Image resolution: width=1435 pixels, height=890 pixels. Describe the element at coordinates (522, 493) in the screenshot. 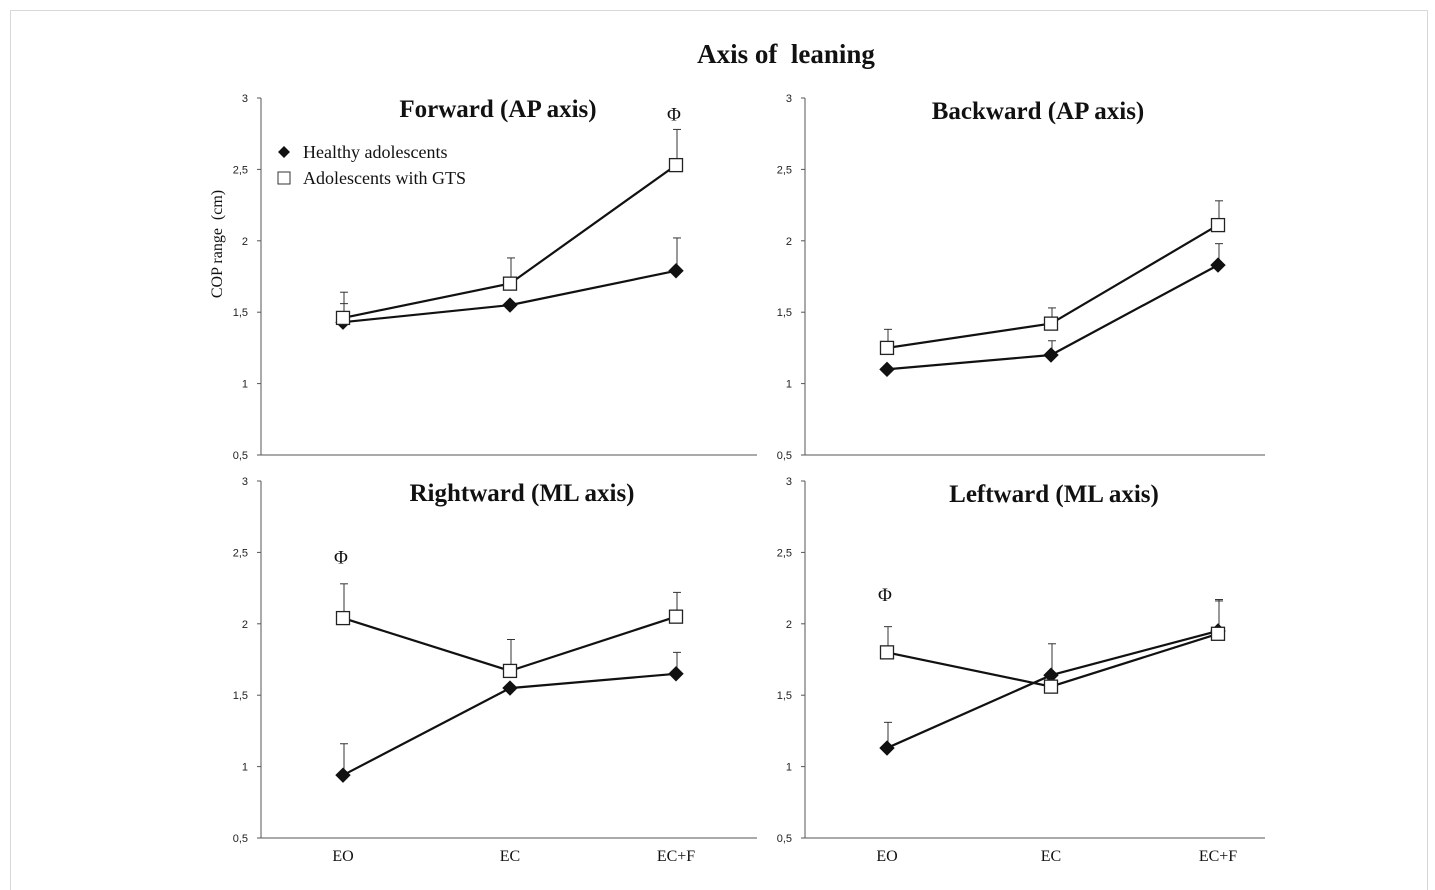

I see `panel-title: Rightward (ML axis)` at that location.